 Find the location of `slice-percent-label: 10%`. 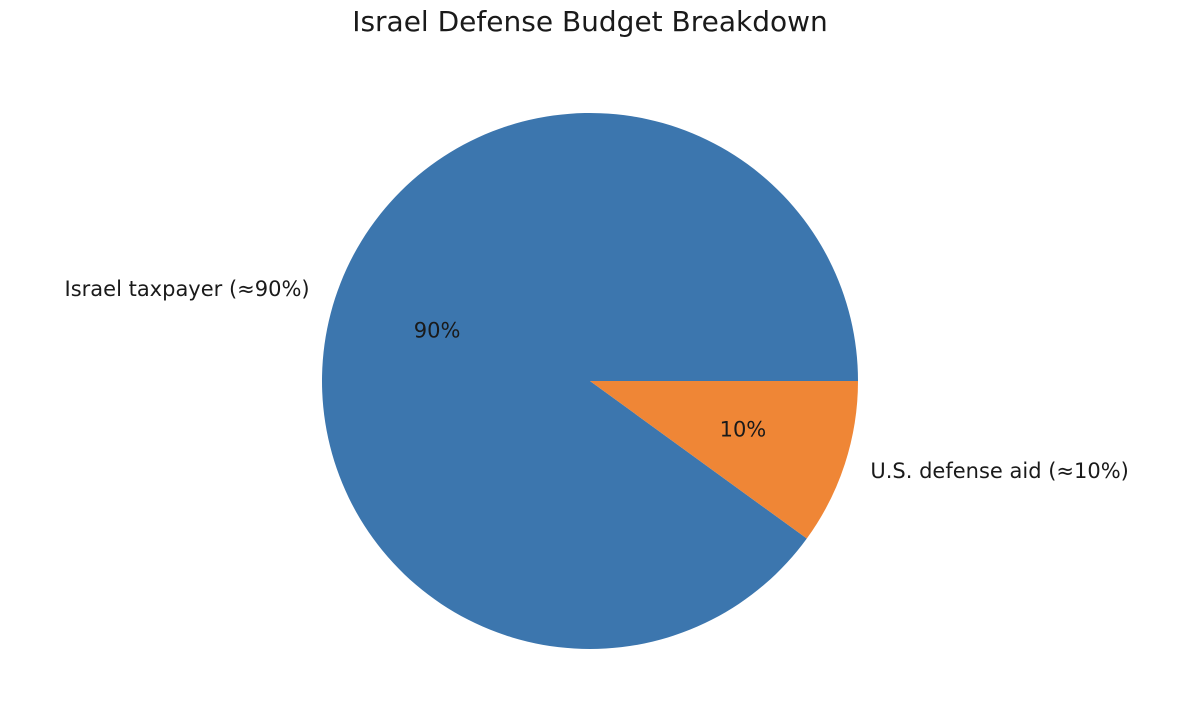

slice-percent-label: 10% is located at coordinates (743, 430).